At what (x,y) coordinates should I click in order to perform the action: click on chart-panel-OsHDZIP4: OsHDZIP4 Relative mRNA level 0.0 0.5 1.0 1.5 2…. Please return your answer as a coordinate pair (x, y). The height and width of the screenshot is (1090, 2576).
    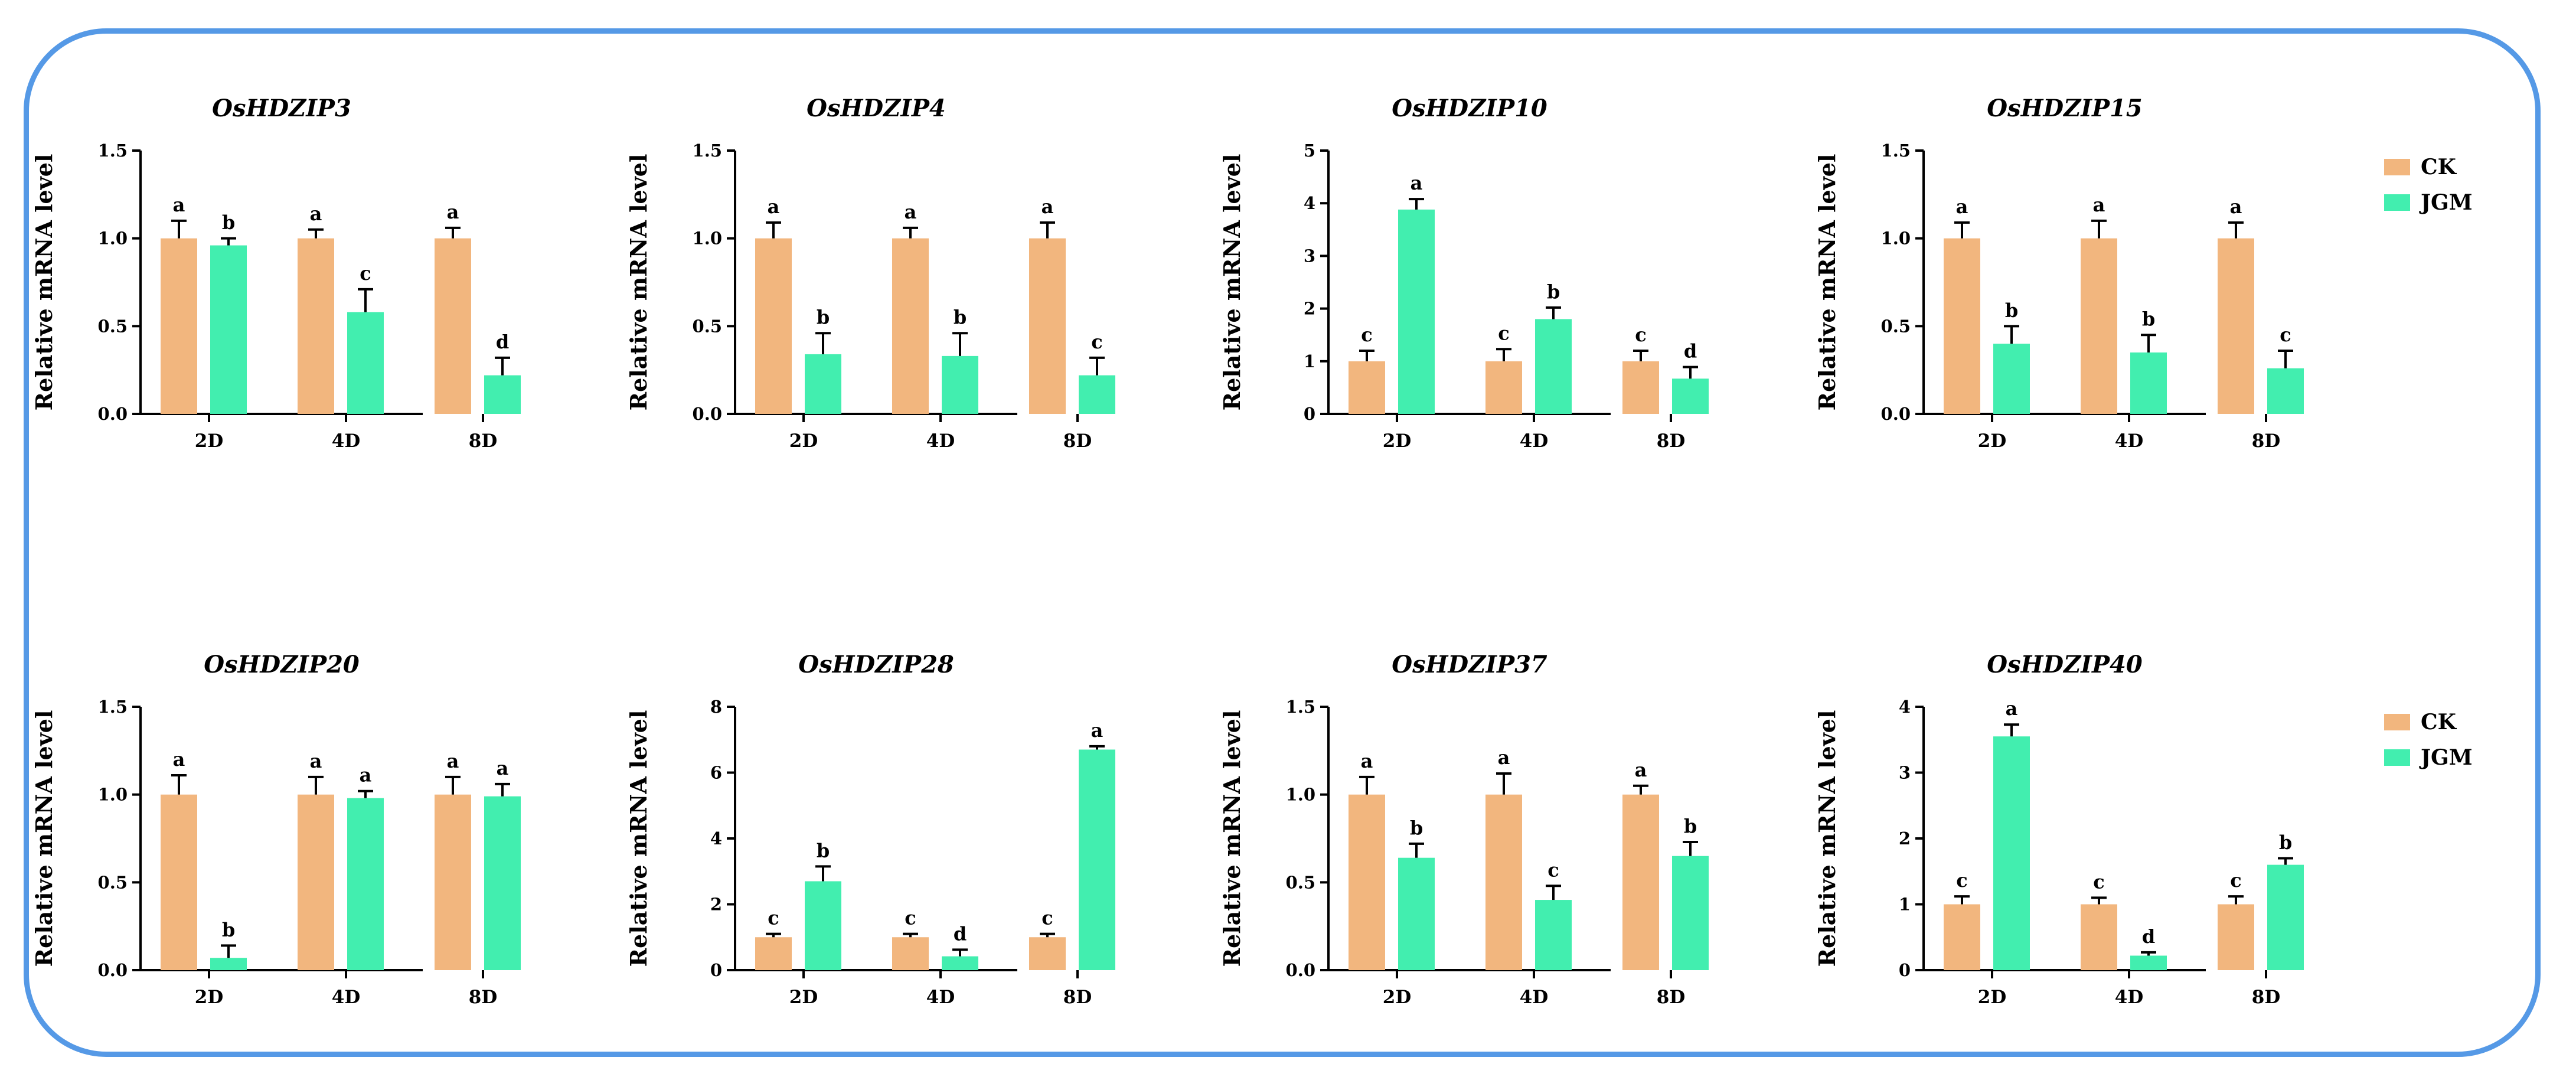
    Looking at the image, I should click on (870, 273).